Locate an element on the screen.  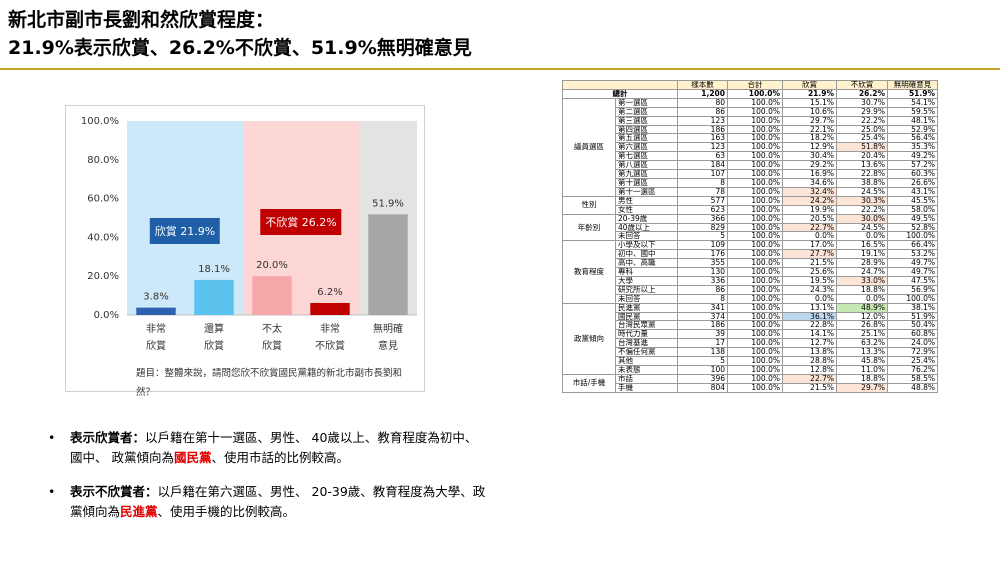
data-cell: 59.5% is located at coordinates (912, 111).